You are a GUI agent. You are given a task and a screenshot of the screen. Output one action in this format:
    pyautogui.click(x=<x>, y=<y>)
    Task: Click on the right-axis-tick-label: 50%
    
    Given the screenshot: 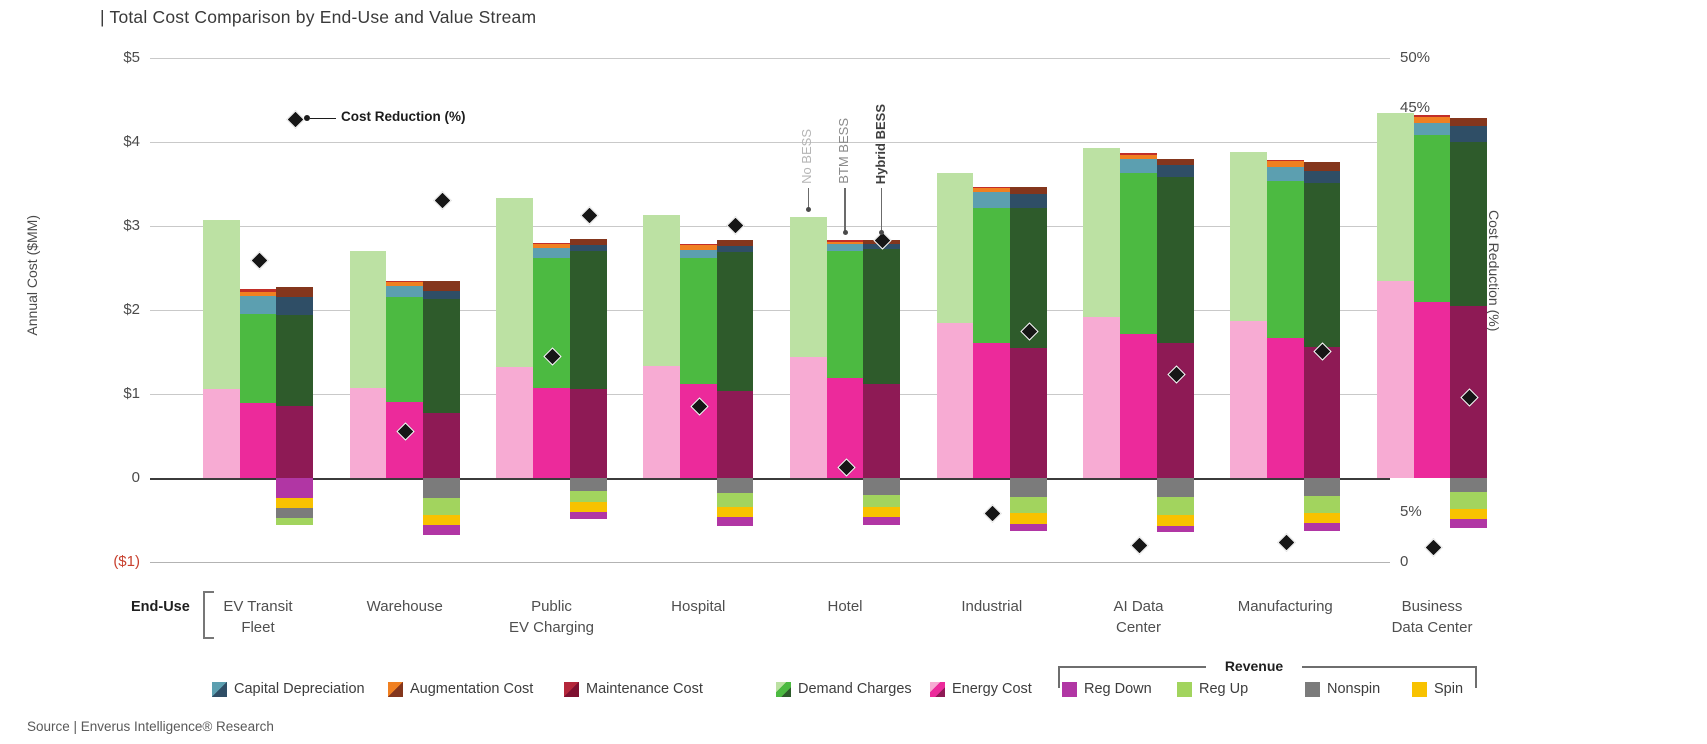 What is the action you would take?
    pyautogui.click(x=1415, y=57)
    